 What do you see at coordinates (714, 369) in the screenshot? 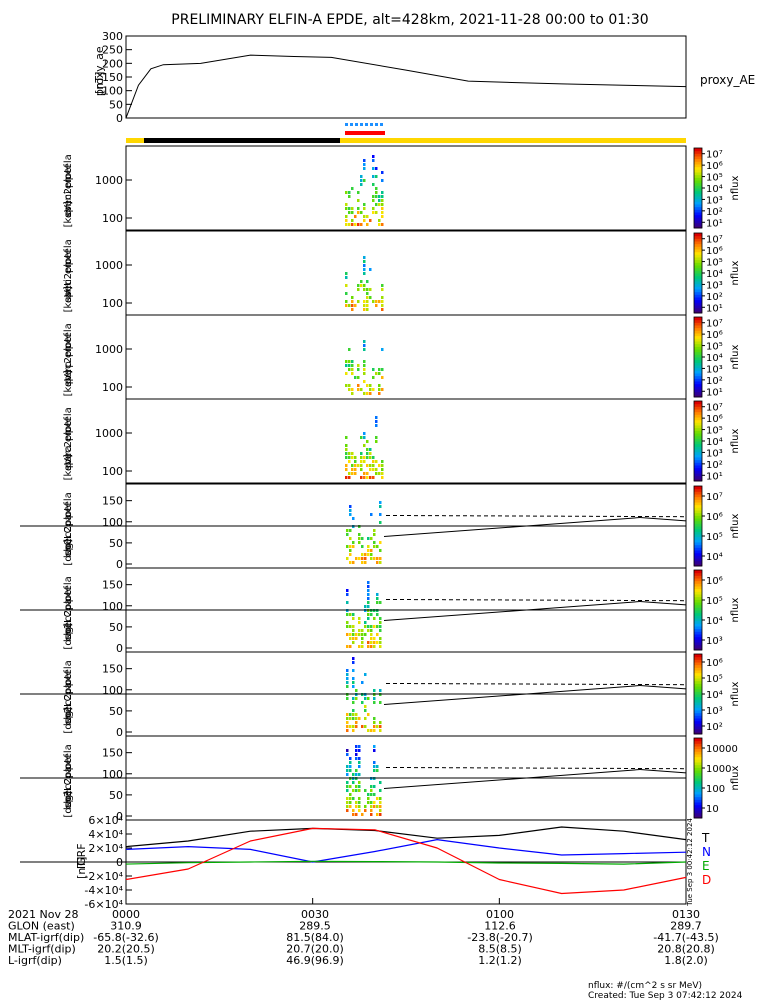
I see `panel-perp-colorbar-tick-label: 10³` at bounding box center [714, 369].